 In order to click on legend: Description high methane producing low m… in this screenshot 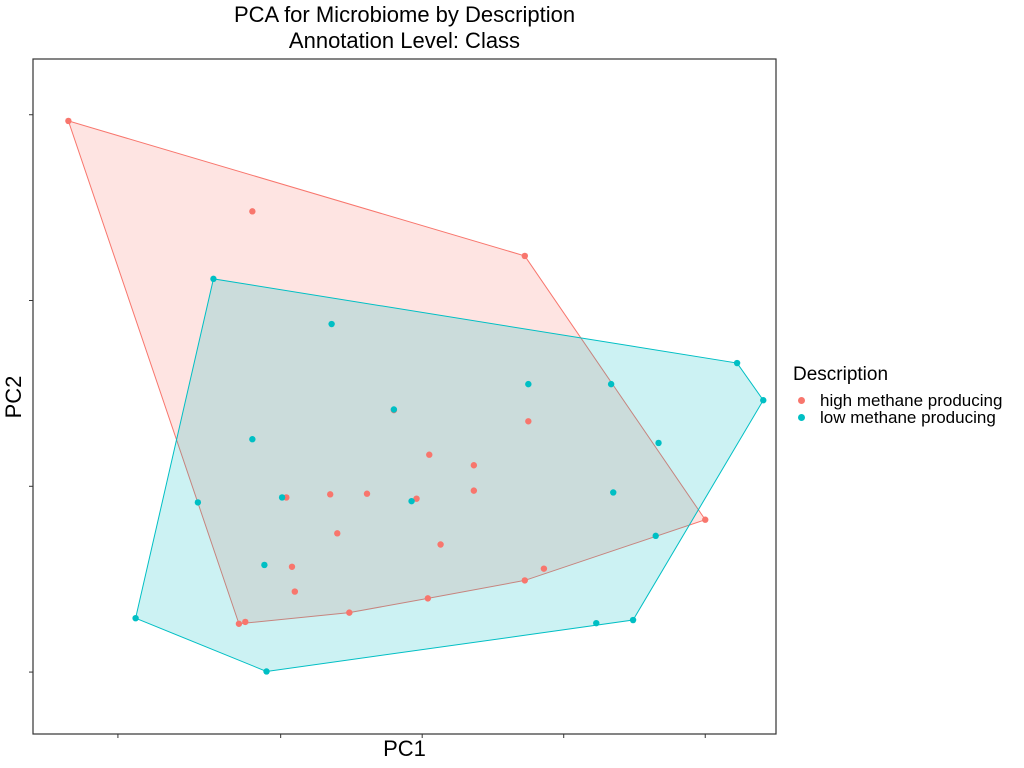, I will do `click(898, 395)`.